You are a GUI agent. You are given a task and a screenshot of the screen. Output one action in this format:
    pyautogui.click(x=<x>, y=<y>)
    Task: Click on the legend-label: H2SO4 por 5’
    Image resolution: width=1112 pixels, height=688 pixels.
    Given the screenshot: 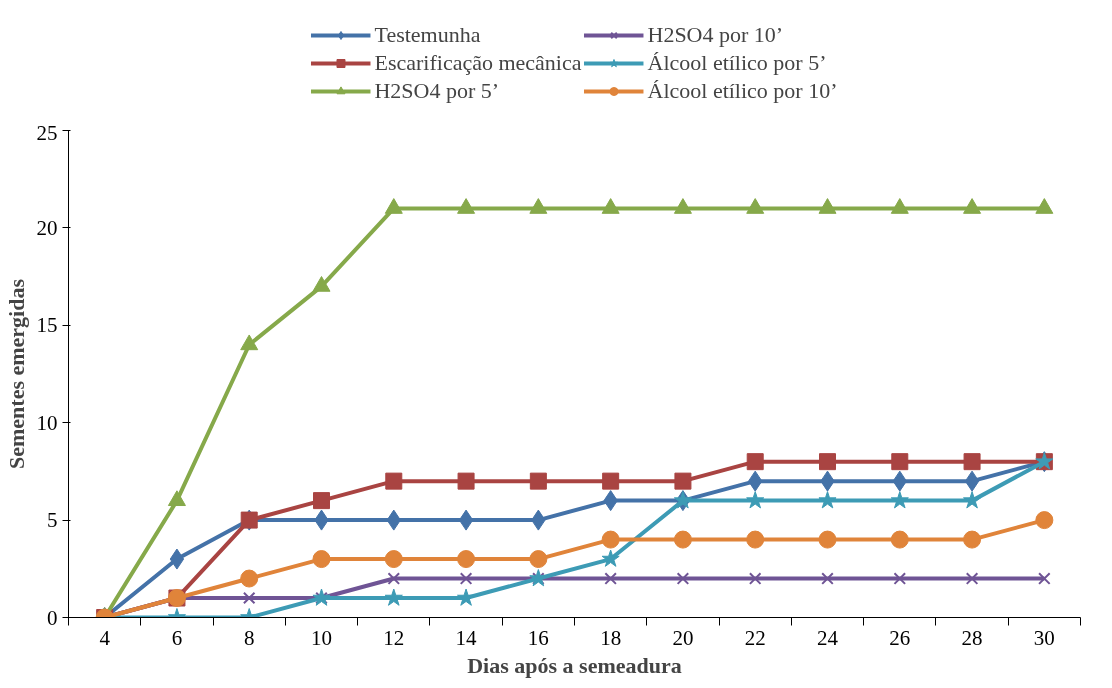 What is the action you would take?
    pyautogui.click(x=437, y=90)
    